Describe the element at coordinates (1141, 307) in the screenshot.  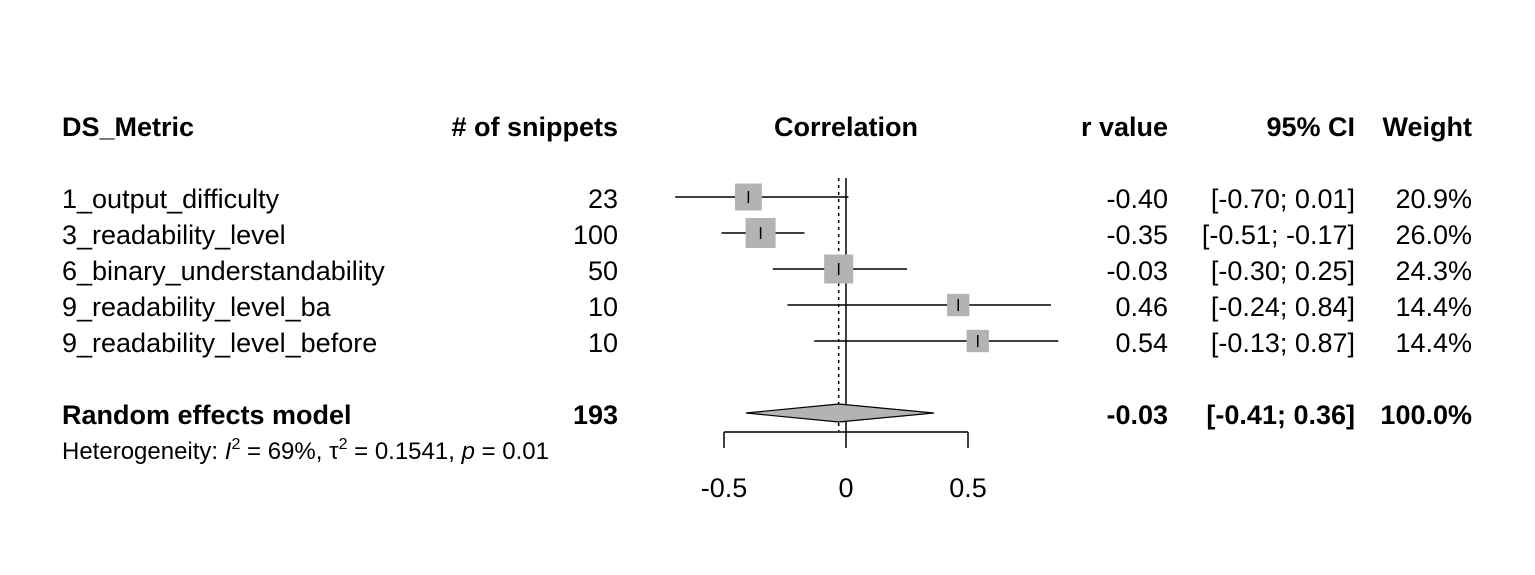
I see `row-r-value: 0.46` at that location.